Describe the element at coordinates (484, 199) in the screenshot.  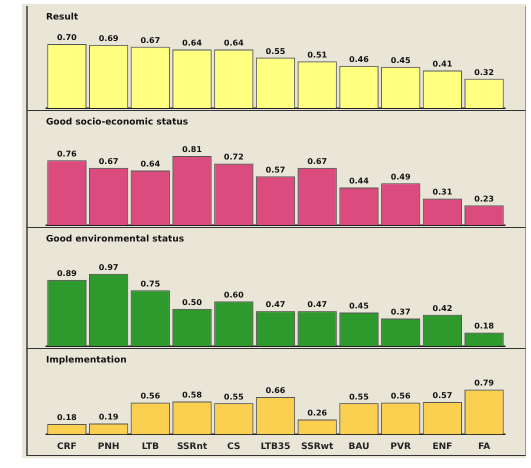
I see `data-label: 0.23` at that location.